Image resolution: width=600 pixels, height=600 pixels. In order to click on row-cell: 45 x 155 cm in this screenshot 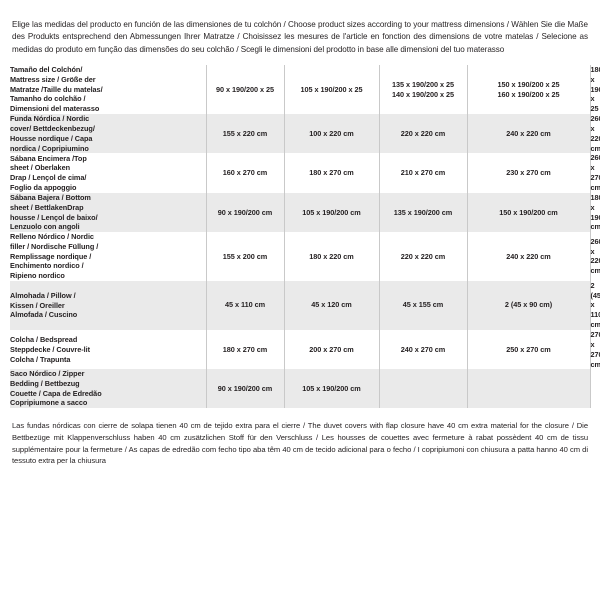, I will do `click(423, 305)`.